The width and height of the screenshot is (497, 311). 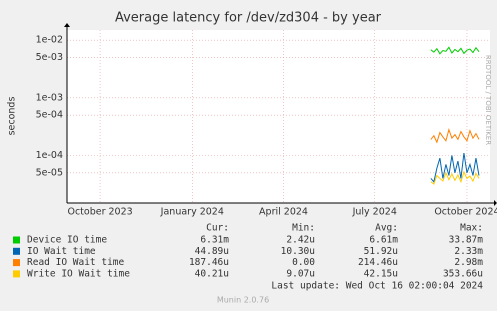 I want to click on legend-stat: 40.21u, so click(x=212, y=273).